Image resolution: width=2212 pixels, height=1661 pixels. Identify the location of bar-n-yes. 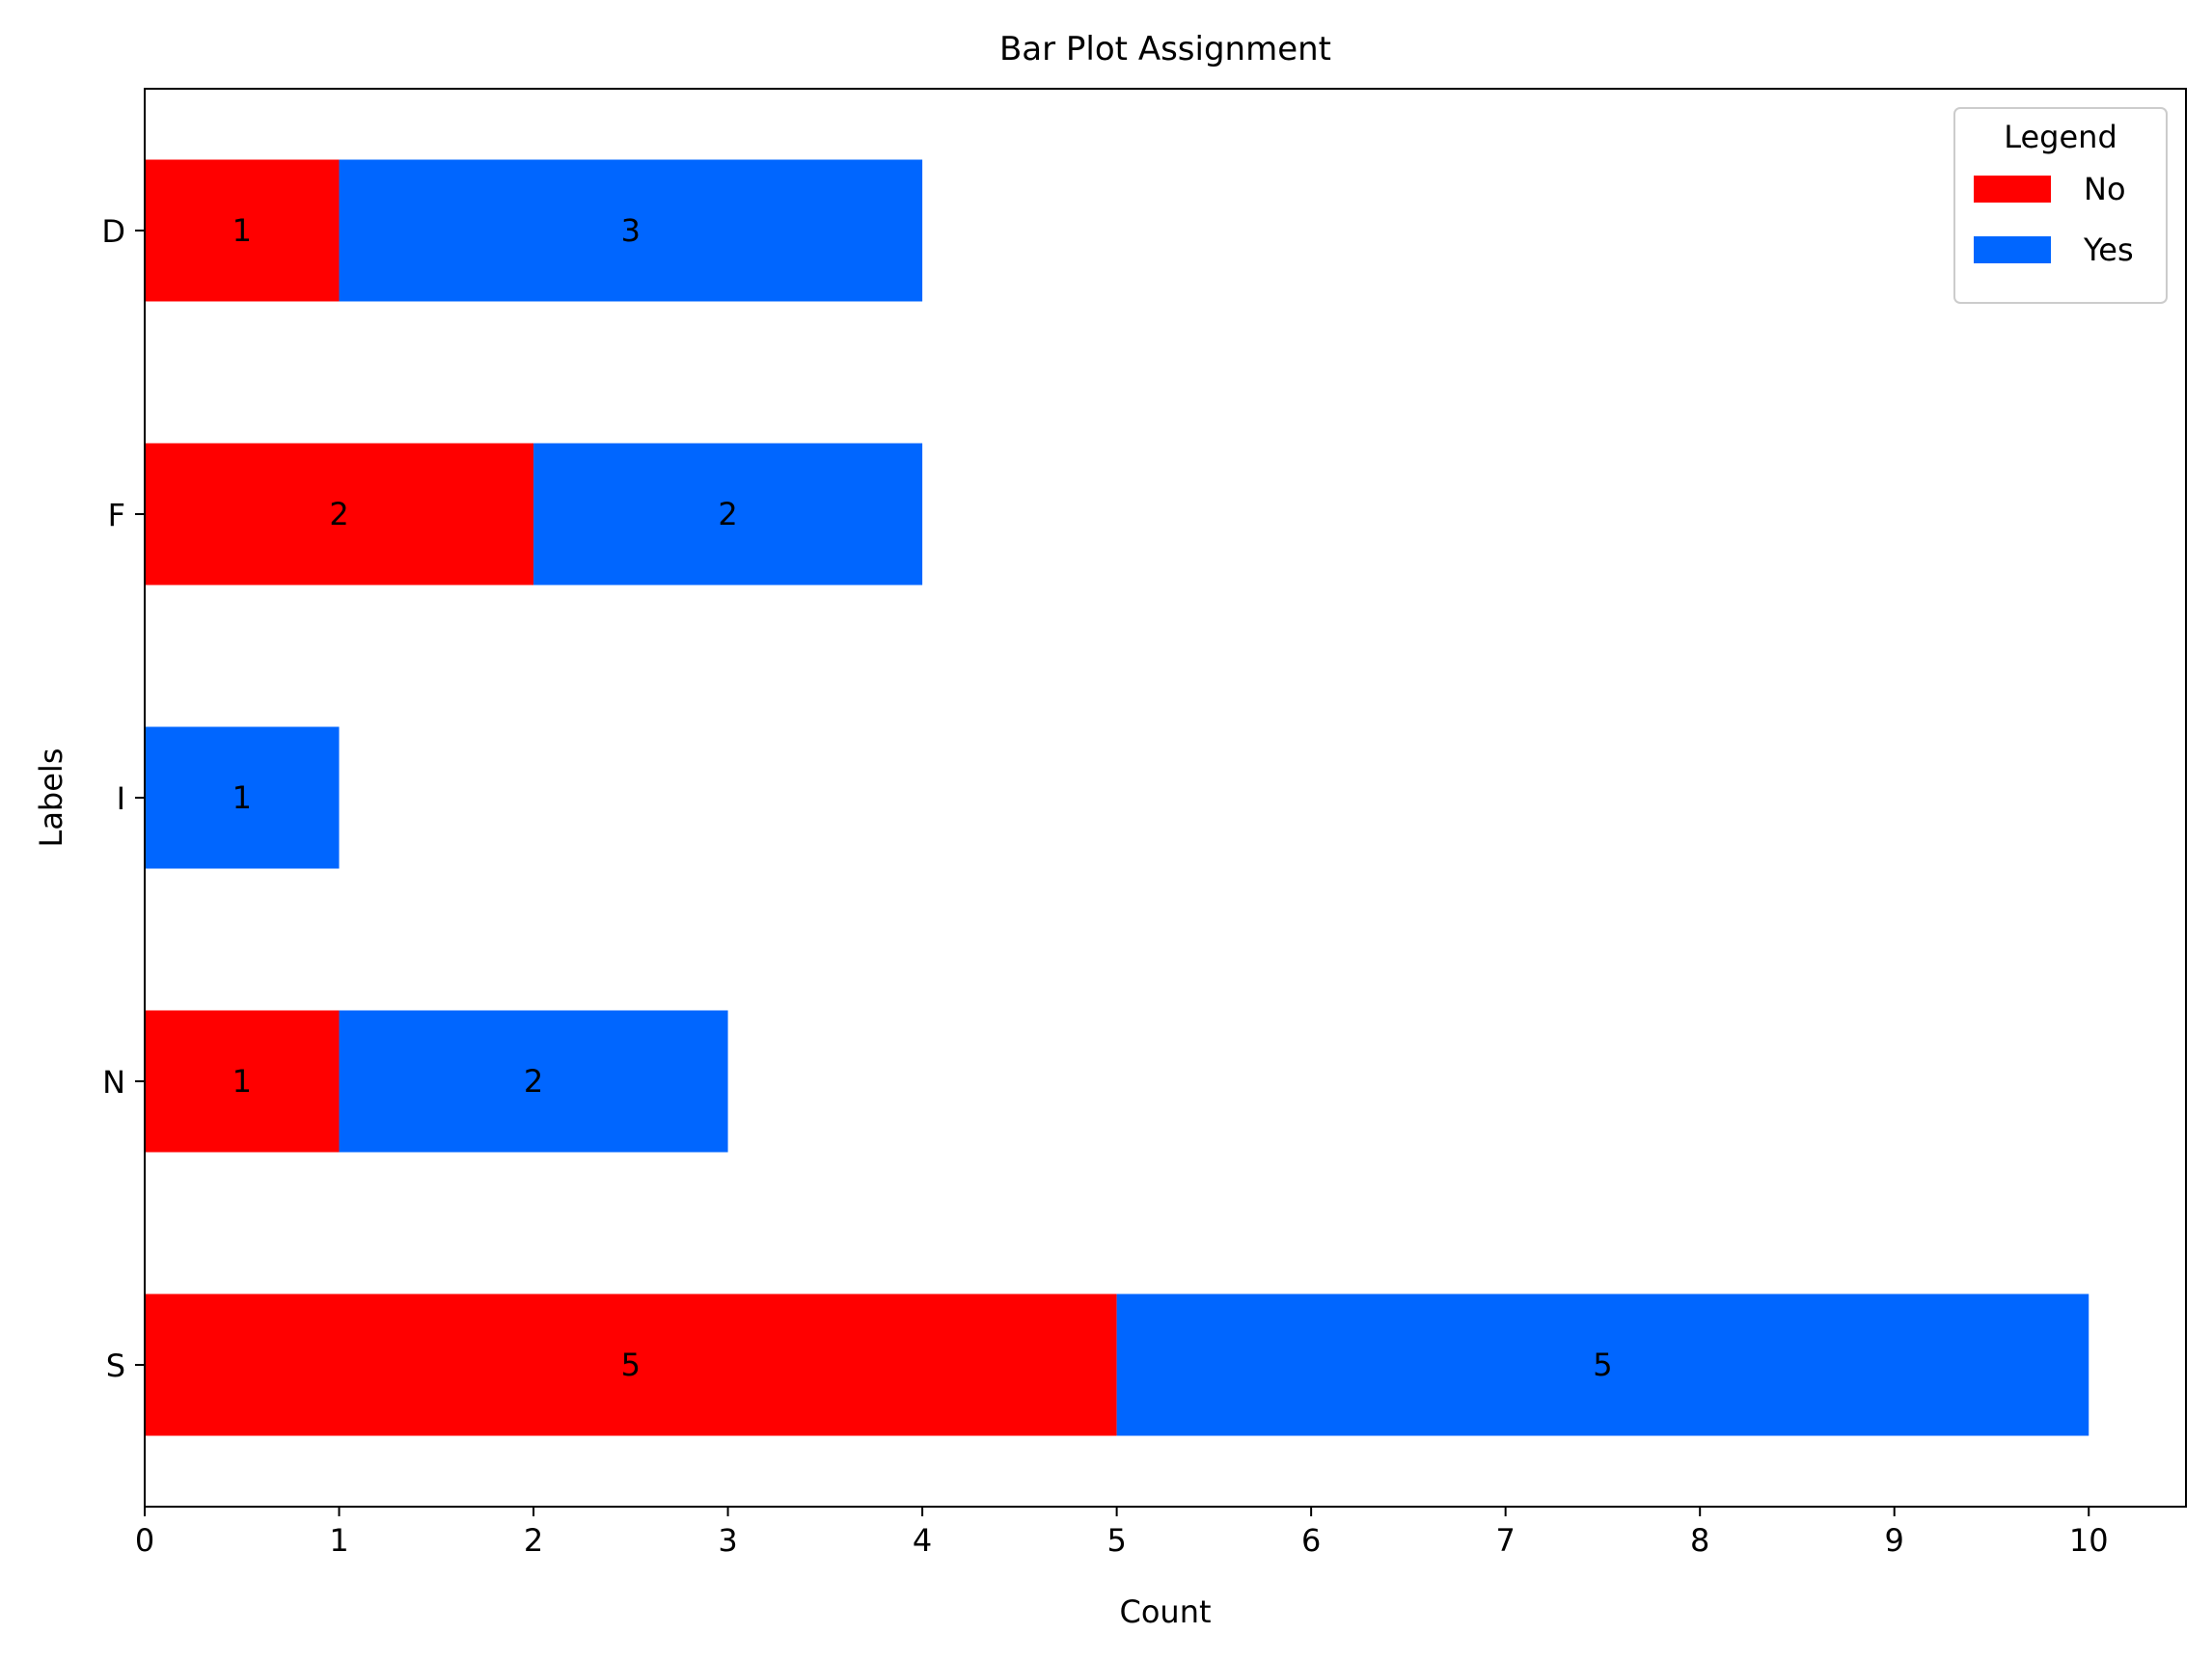
(533, 1081).